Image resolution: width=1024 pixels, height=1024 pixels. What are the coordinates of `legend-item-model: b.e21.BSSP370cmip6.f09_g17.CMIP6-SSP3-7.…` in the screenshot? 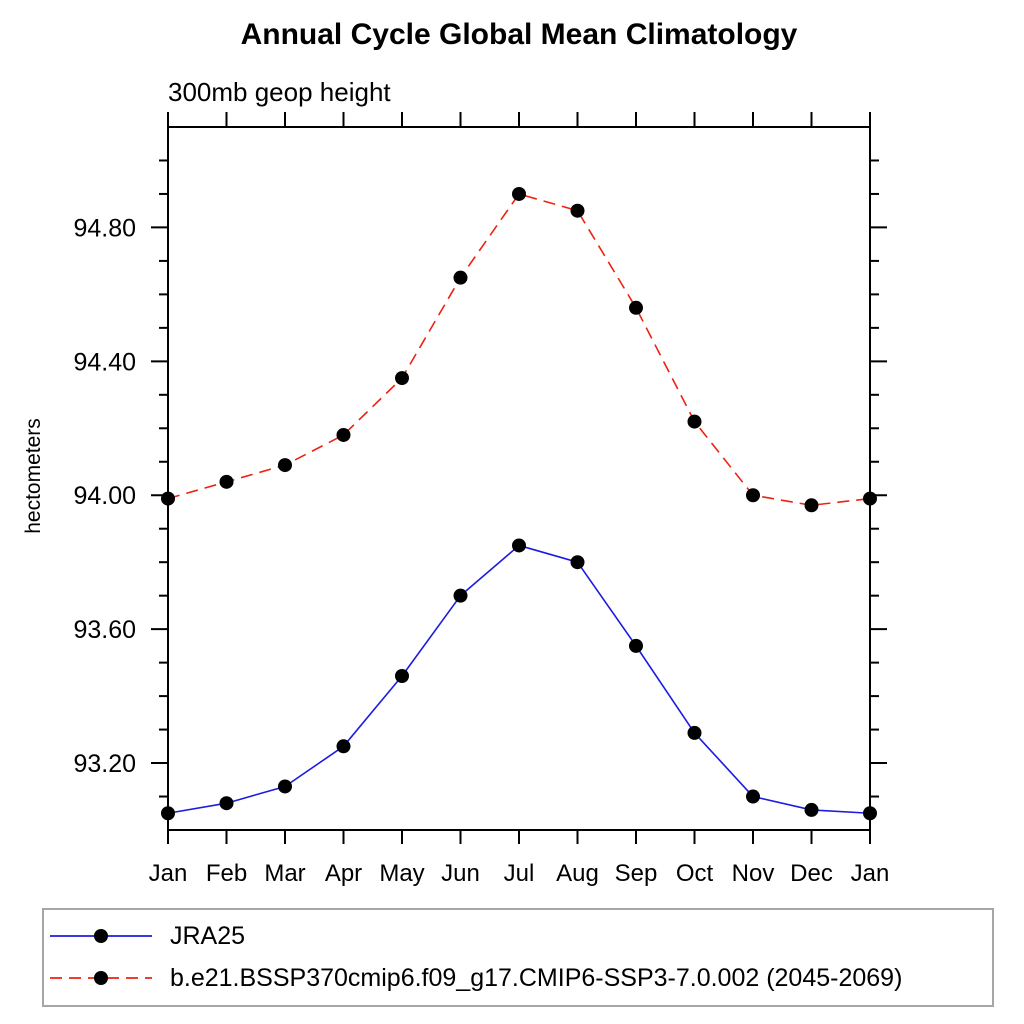 It's located at (518, 978).